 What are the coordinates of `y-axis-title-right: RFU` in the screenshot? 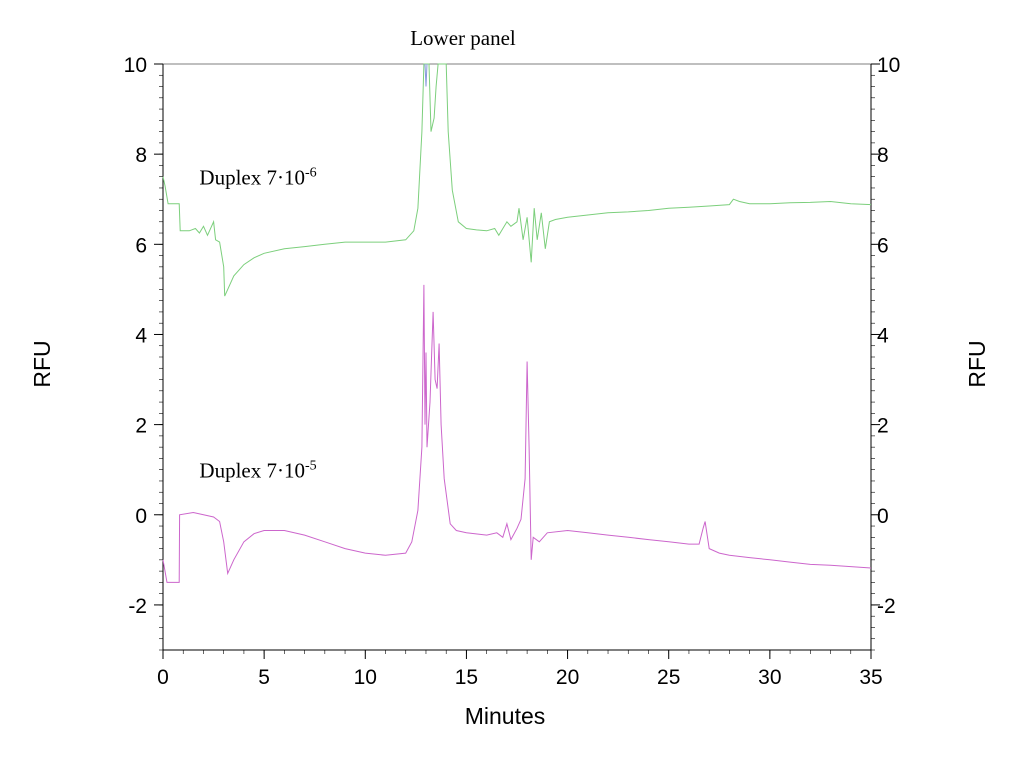 It's located at (977, 363).